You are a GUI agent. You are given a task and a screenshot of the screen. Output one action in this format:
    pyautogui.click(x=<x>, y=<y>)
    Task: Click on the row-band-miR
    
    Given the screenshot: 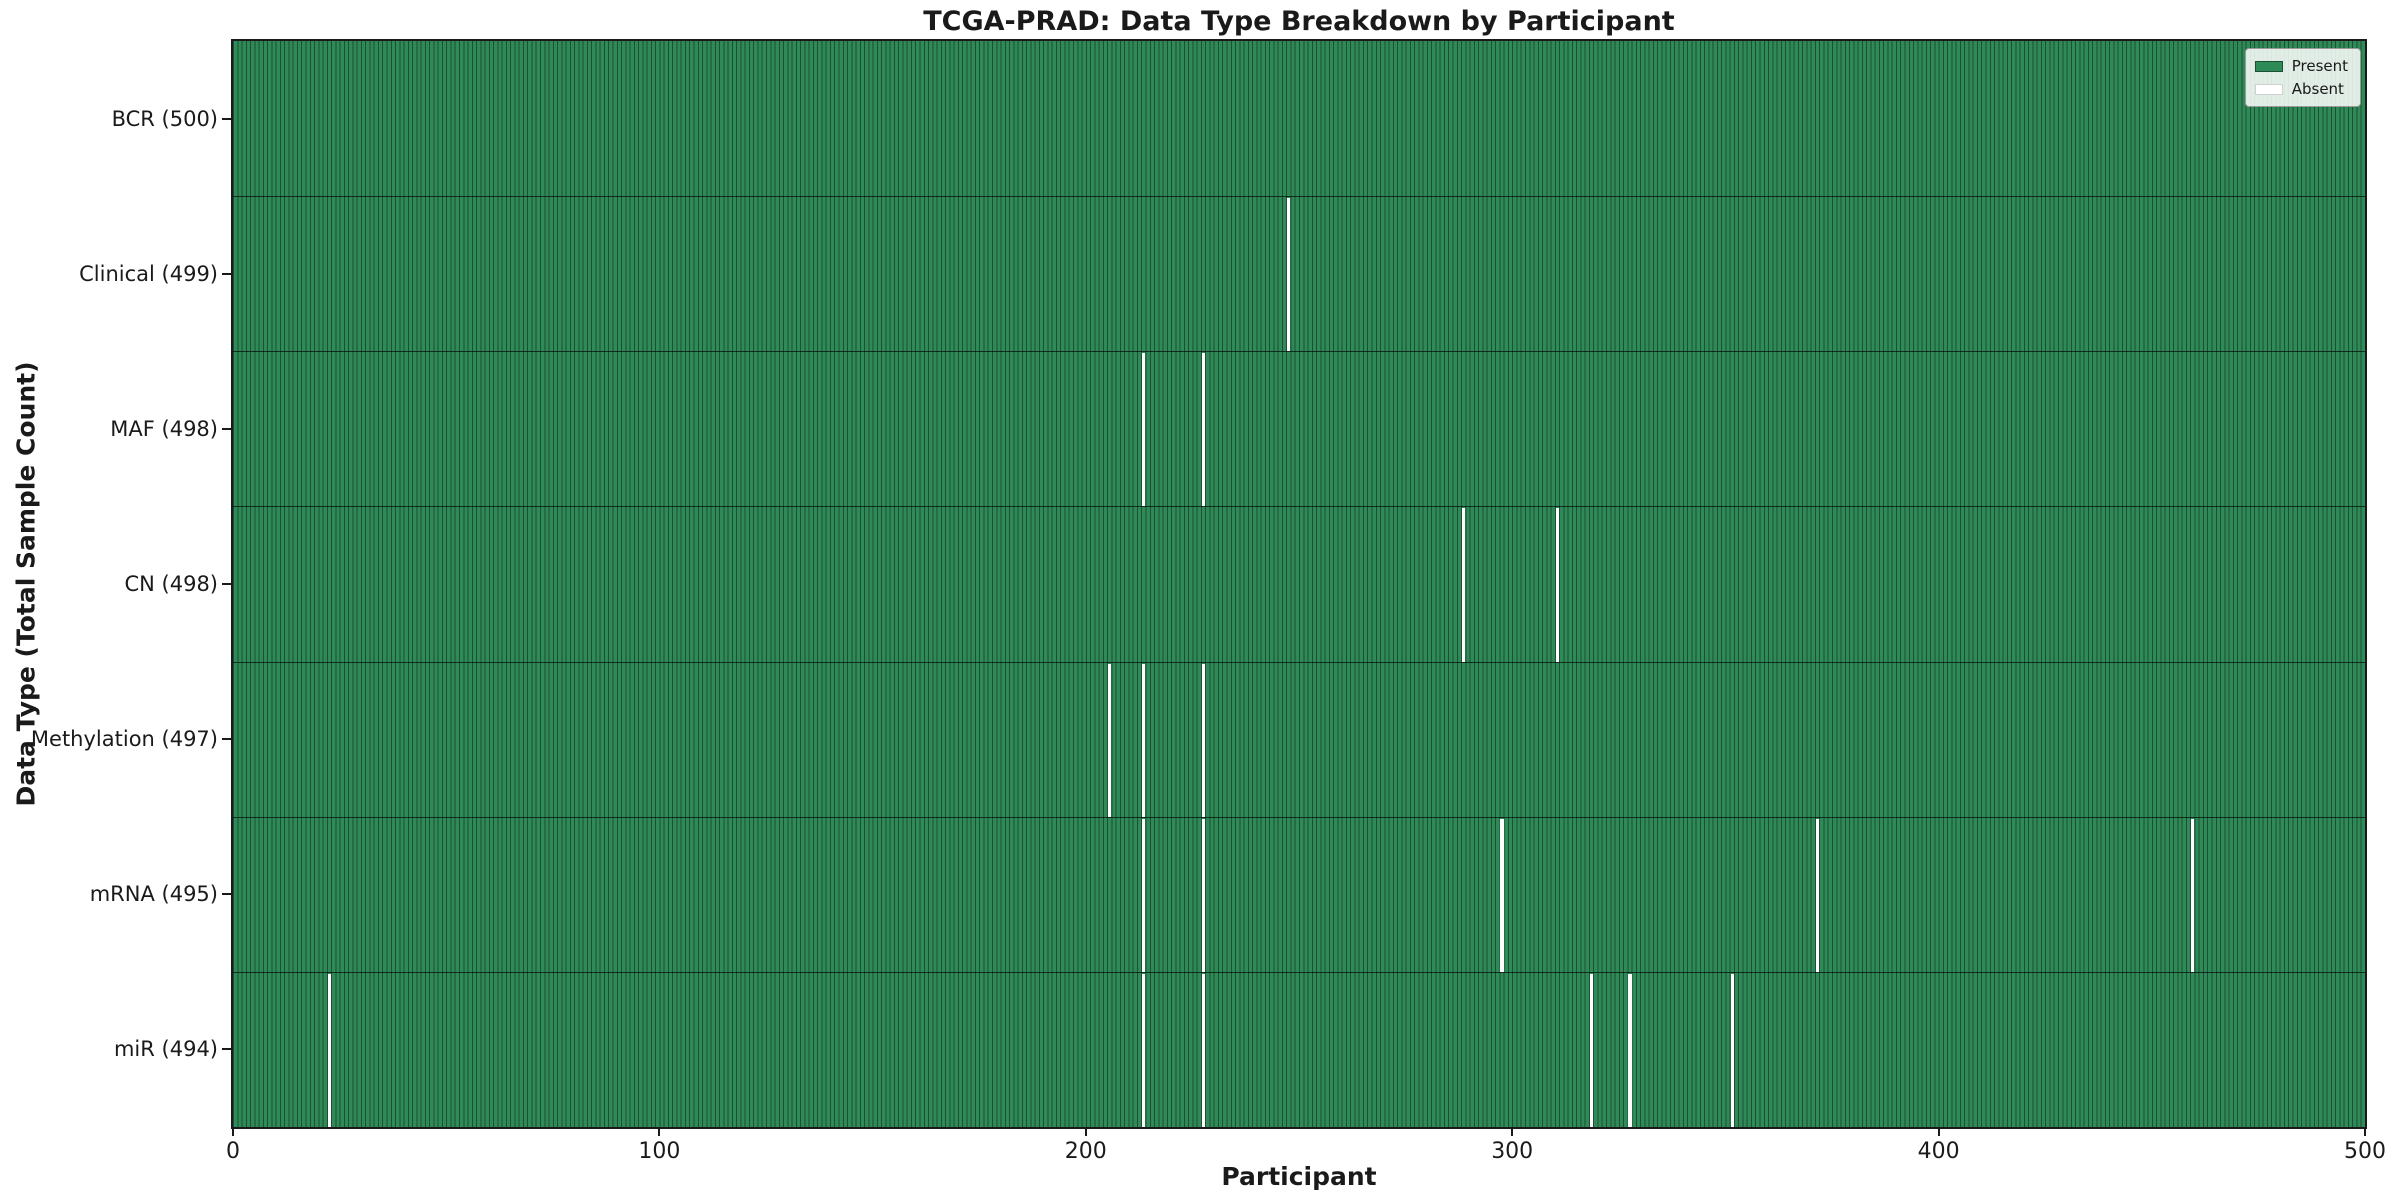 What is the action you would take?
    pyautogui.click(x=1299, y=1049)
    